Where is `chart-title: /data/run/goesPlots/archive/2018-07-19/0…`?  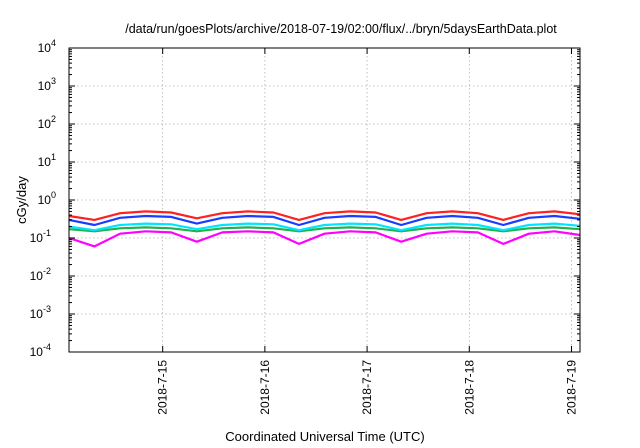 chart-title: /data/run/goesPlots/archive/2018-07-19/0… is located at coordinates (341, 29).